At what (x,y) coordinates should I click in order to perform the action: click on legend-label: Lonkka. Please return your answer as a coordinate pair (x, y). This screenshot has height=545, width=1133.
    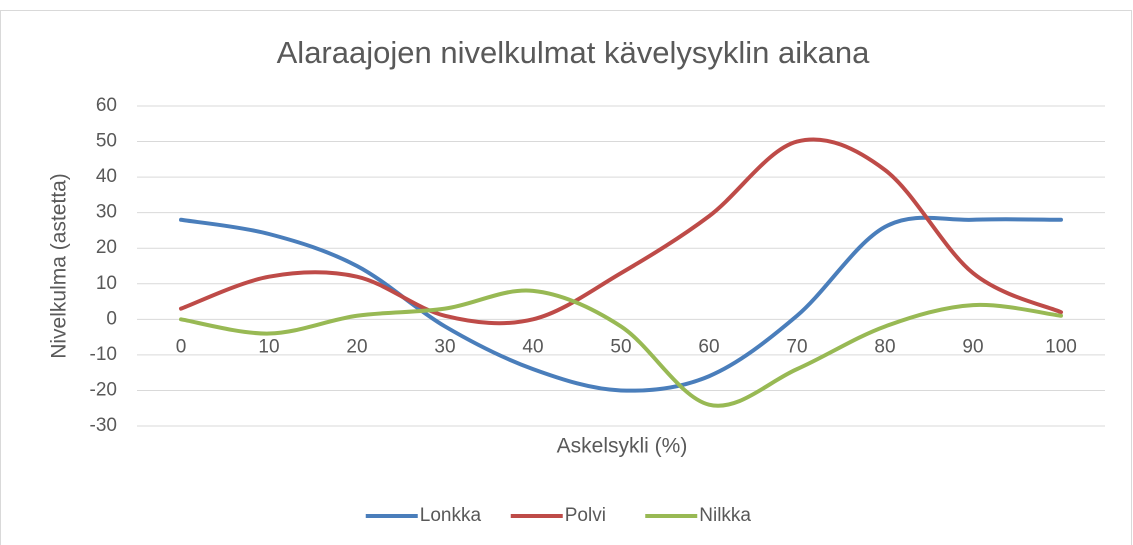
    Looking at the image, I should click on (451, 515).